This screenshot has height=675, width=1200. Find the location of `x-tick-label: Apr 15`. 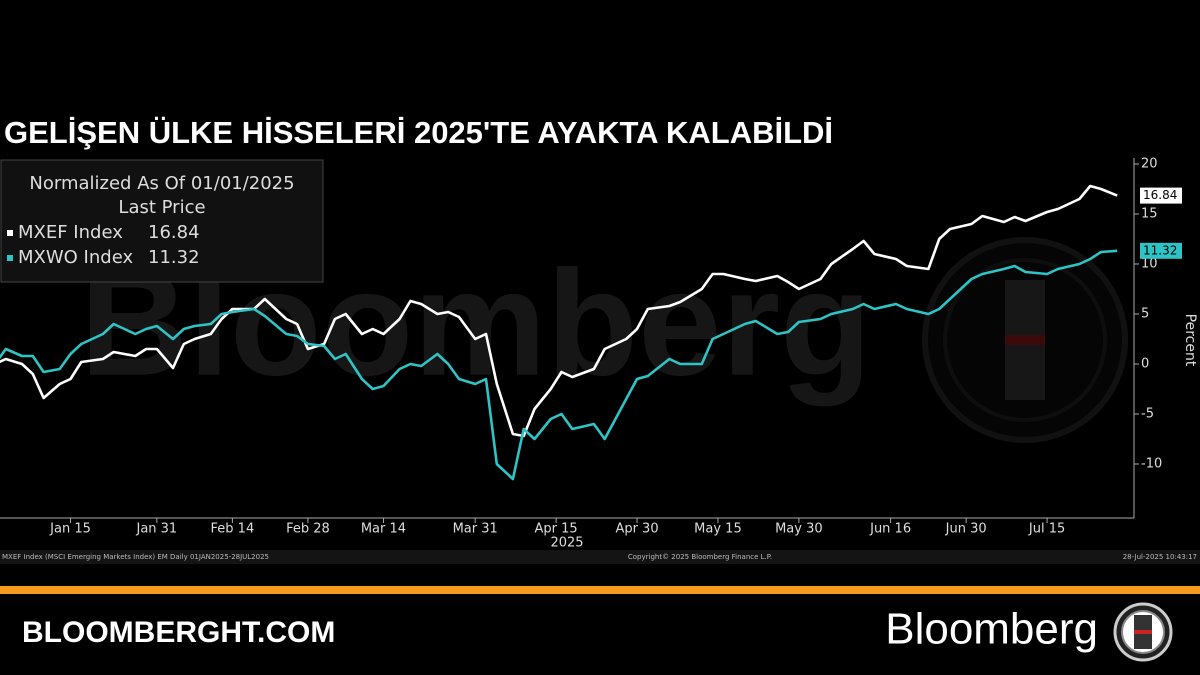

x-tick-label: Apr 15 is located at coordinates (556, 529).